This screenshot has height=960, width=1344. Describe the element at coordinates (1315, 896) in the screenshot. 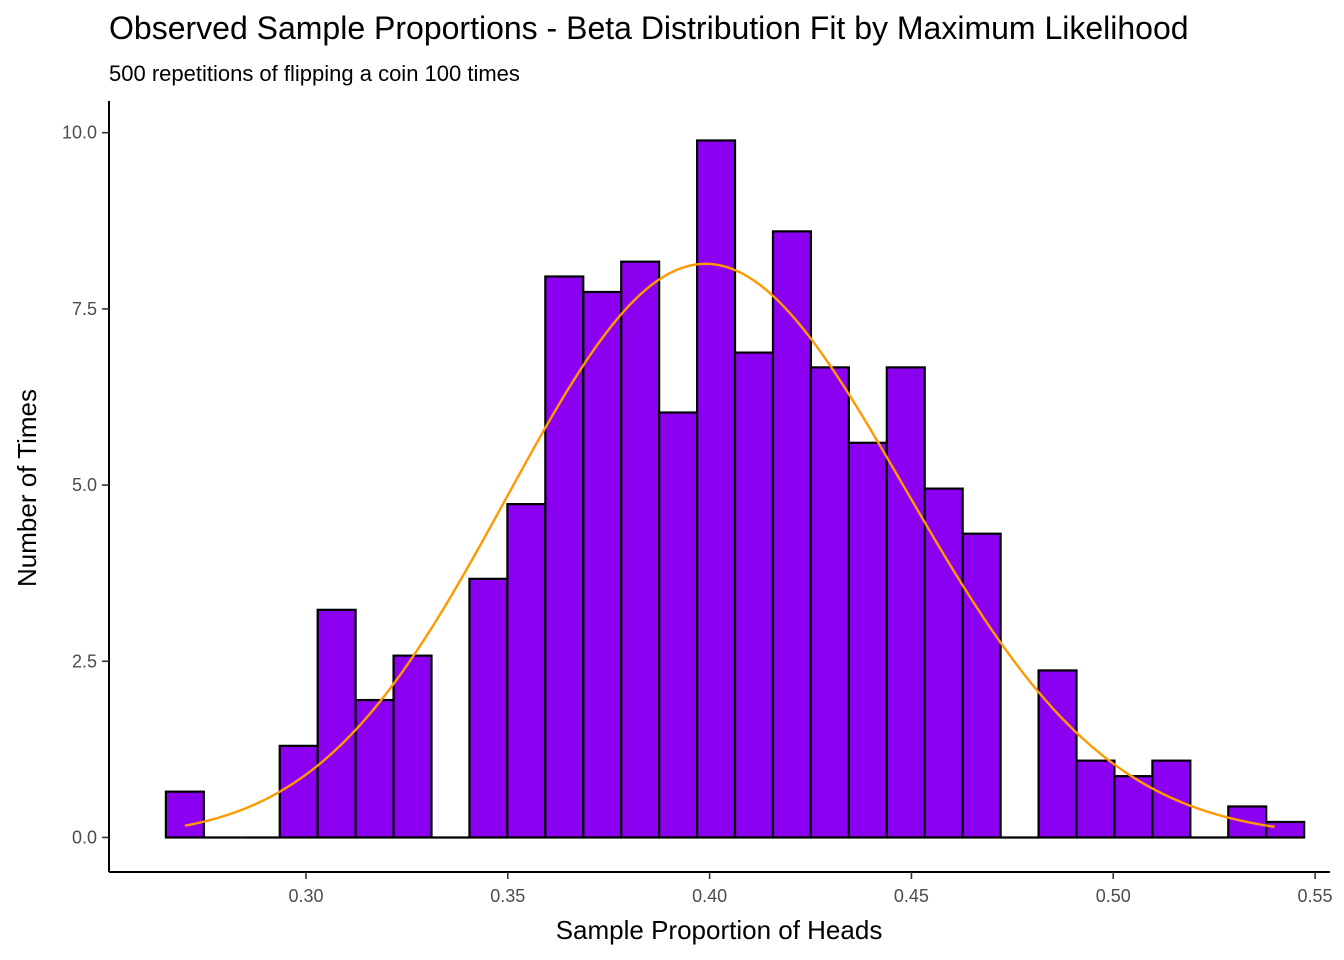

I see `x-tick-label: 0.55` at that location.